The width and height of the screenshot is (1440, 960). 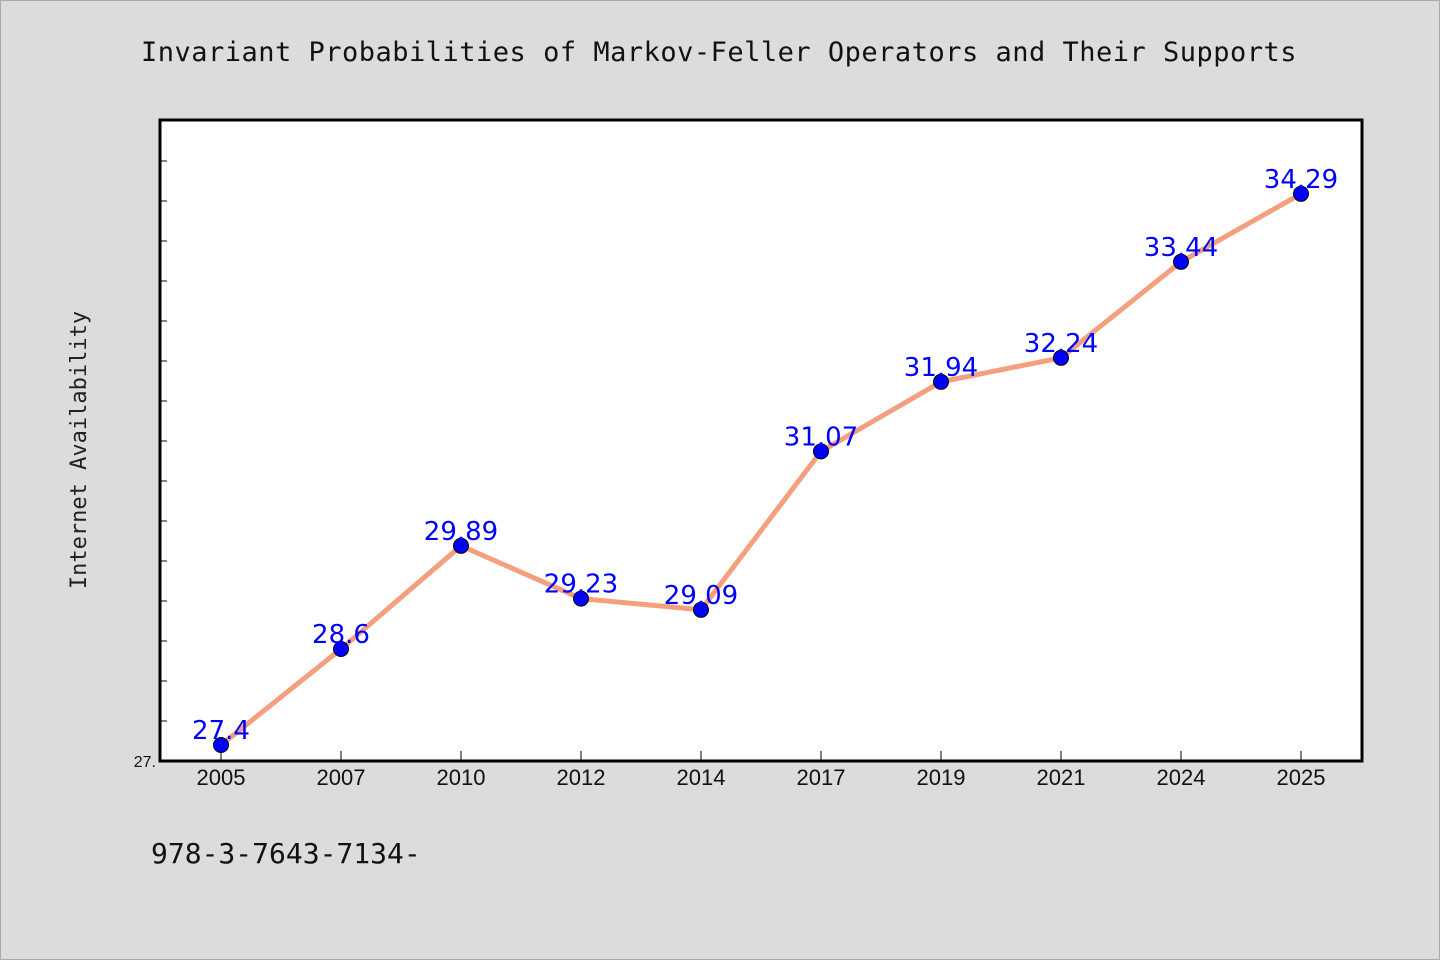 What do you see at coordinates (461, 532) in the screenshot?
I see `data-label: 29.89` at bounding box center [461, 532].